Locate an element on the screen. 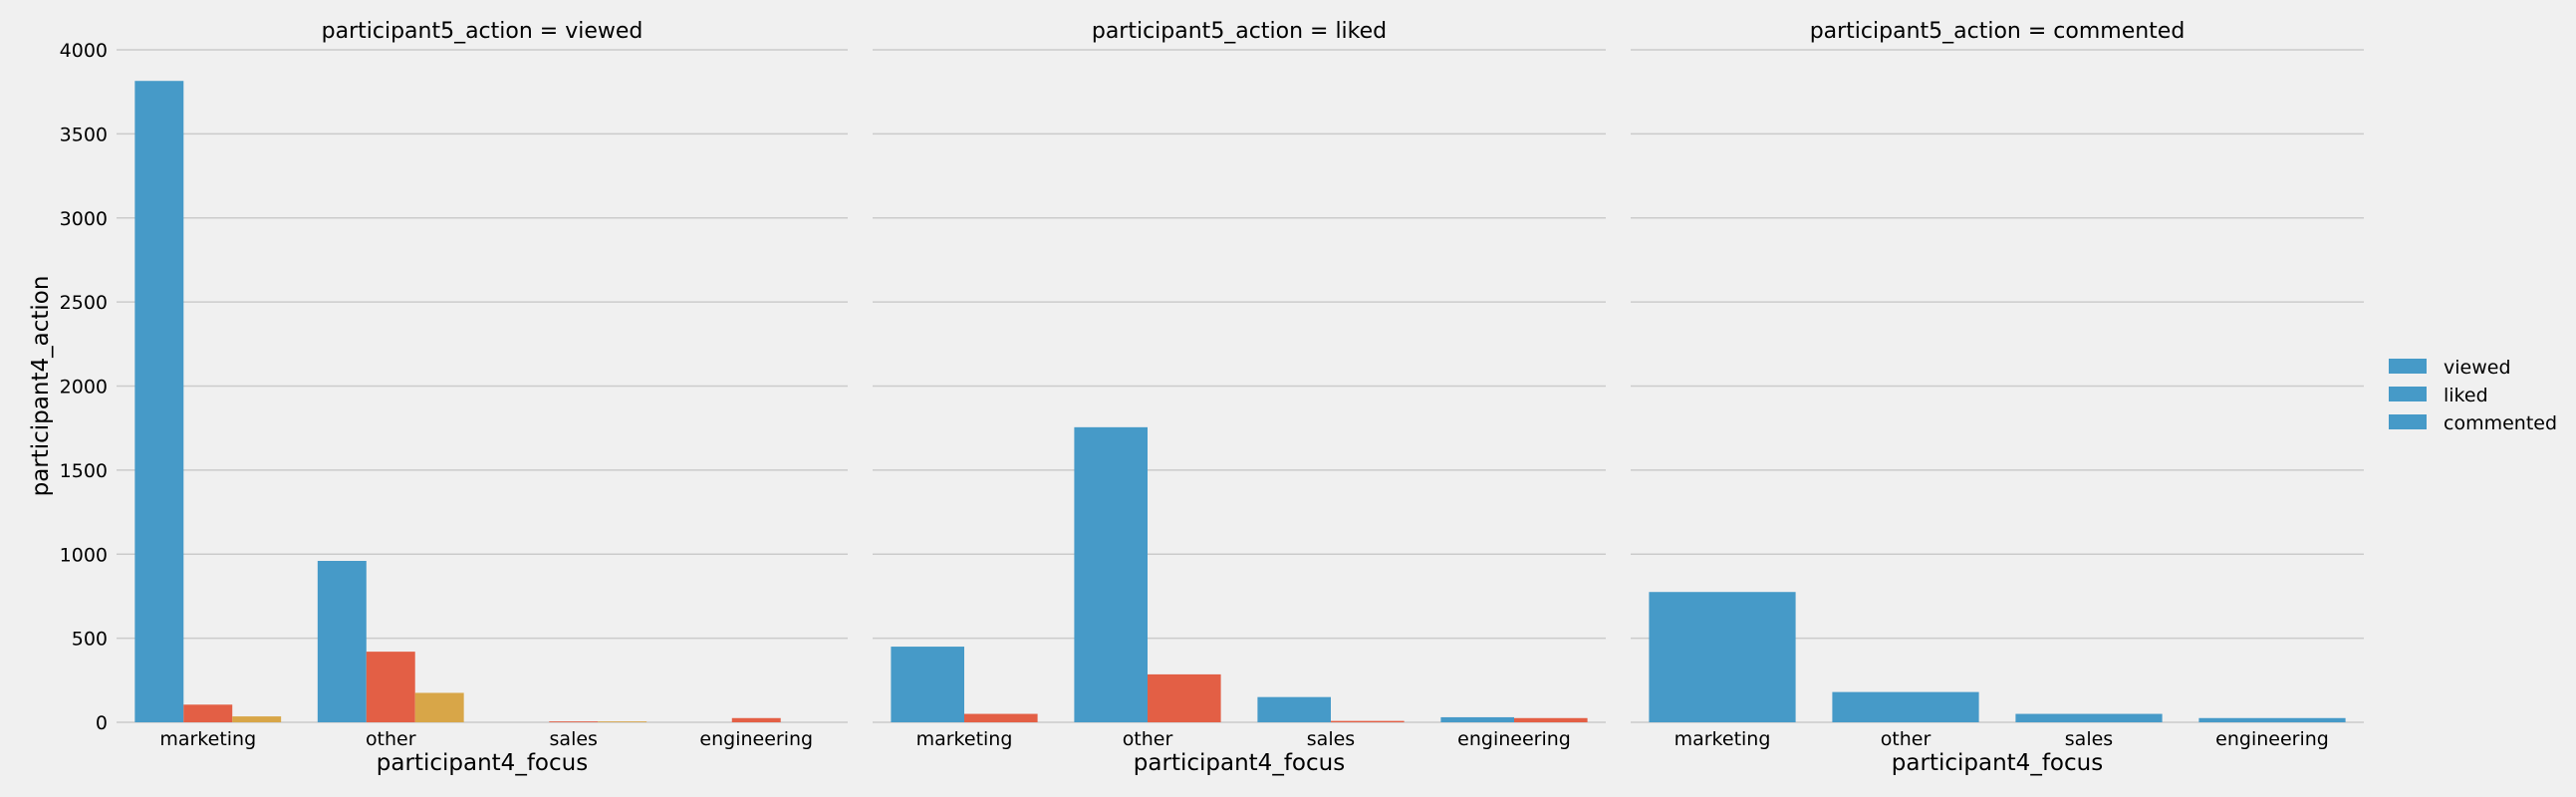 This screenshot has height=797, width=2576. y-tick-label: 1500 is located at coordinates (84, 471).